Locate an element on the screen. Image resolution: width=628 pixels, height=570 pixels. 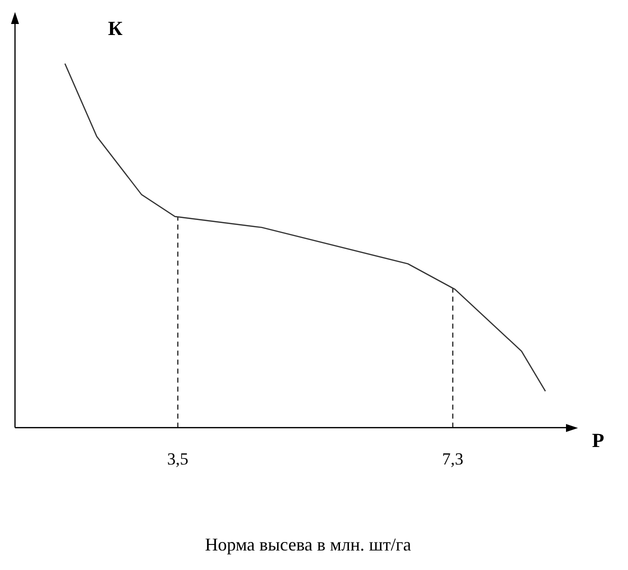
x-tick-label: 7,3 is located at coordinates (453, 458).